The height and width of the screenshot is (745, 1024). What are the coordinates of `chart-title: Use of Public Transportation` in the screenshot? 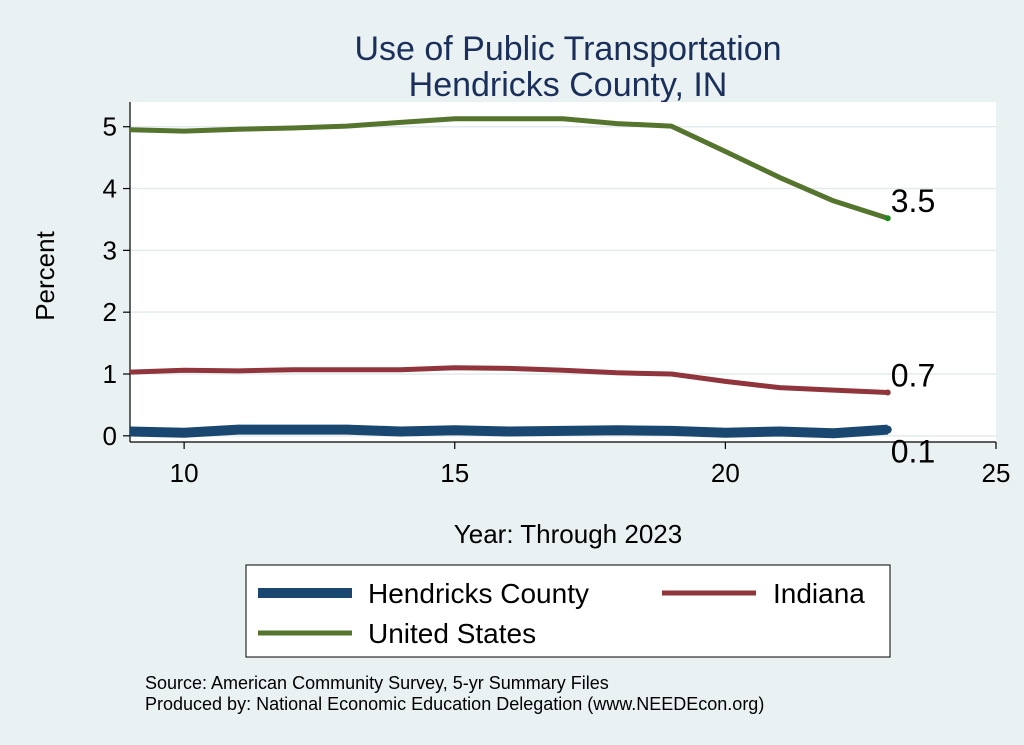 It's located at (567, 49).